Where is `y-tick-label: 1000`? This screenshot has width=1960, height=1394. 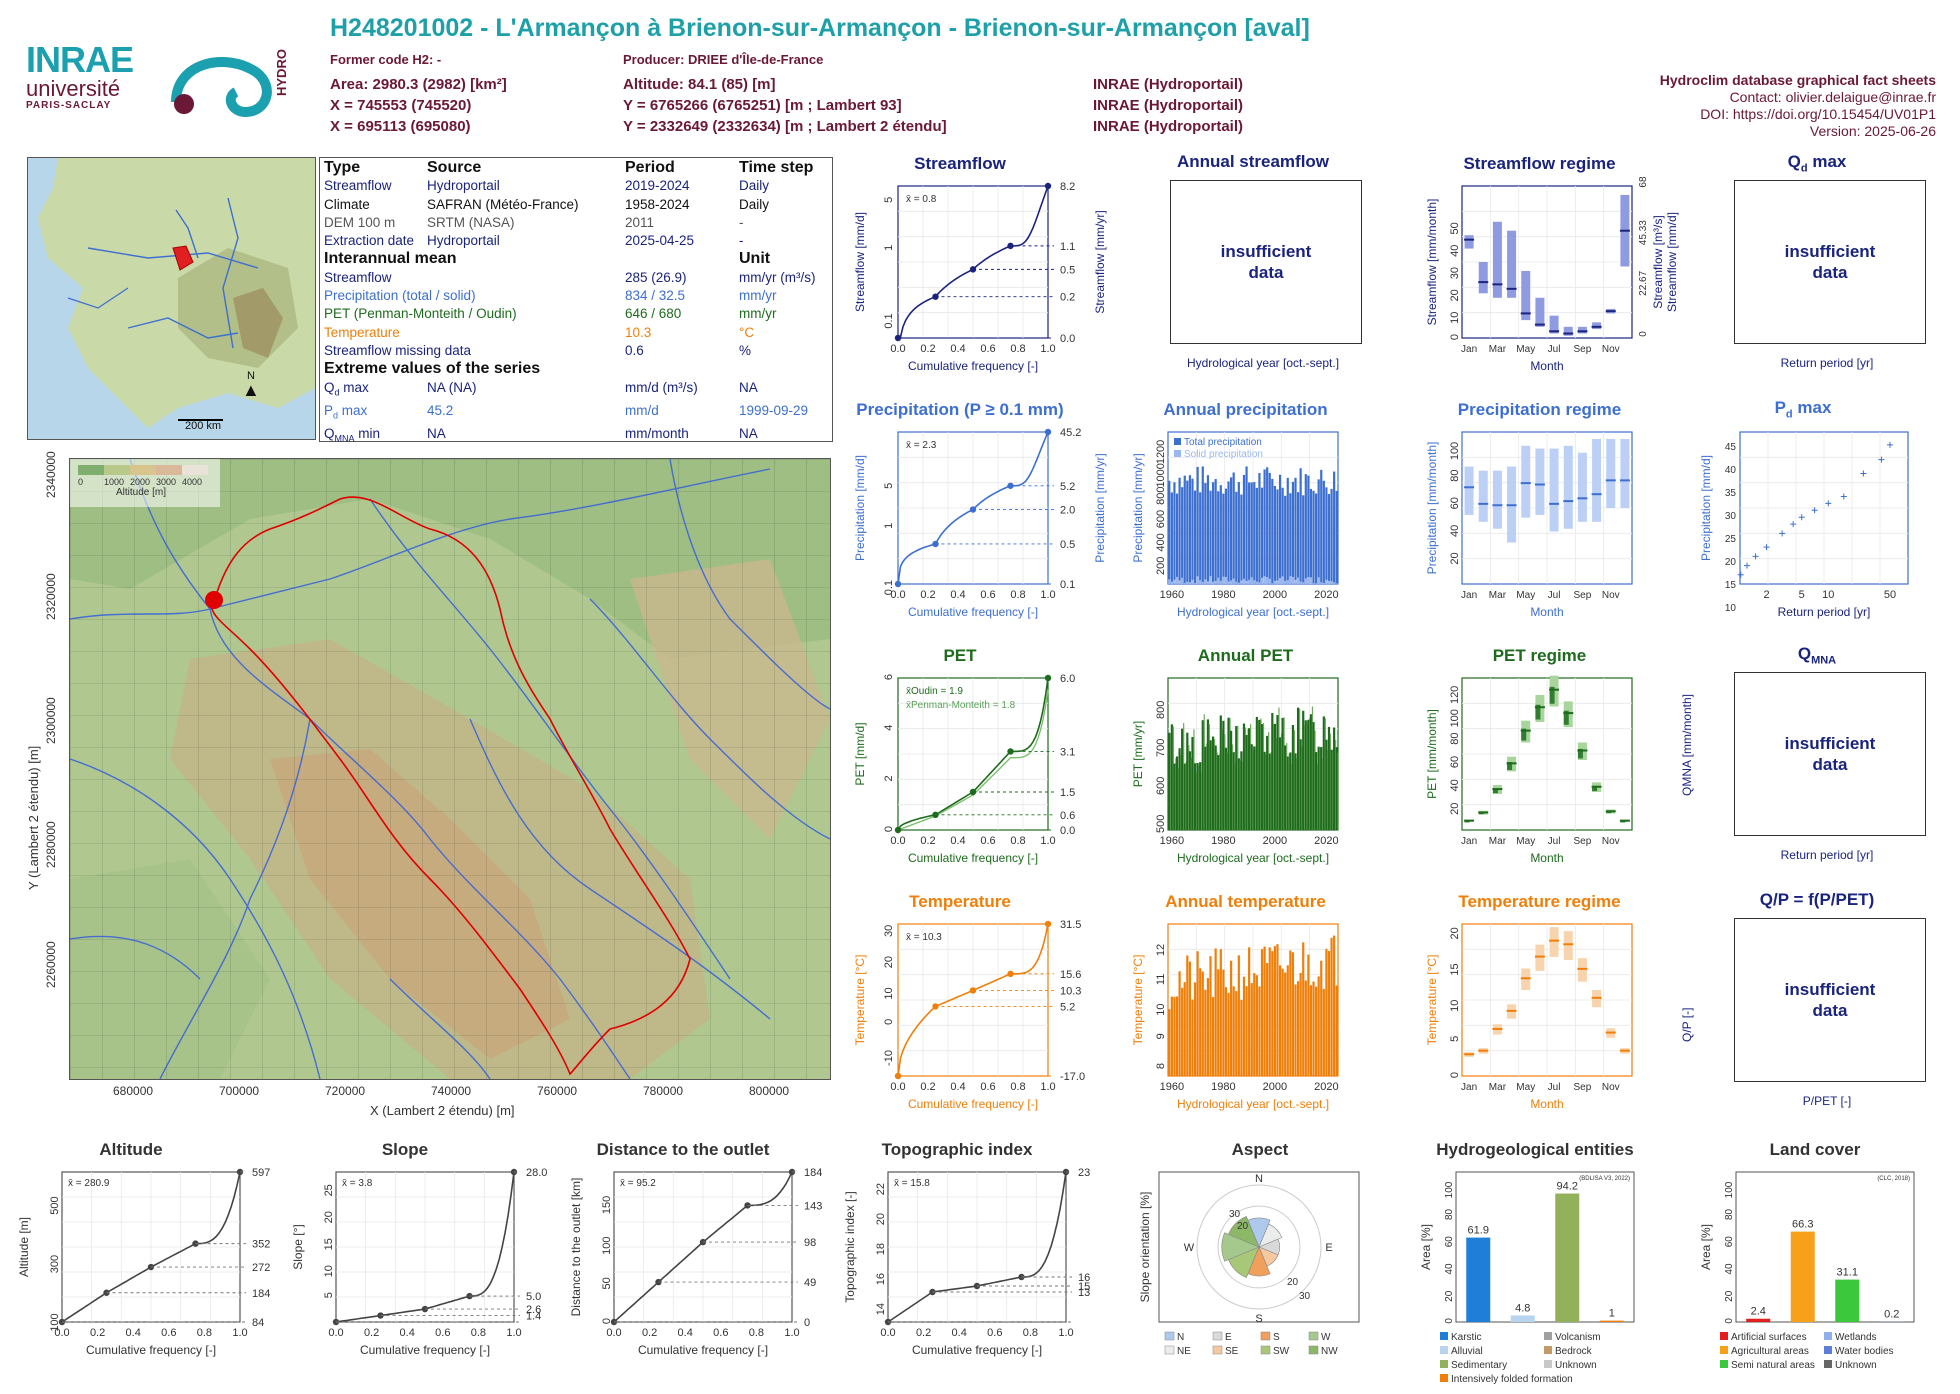
y-tick-label: 1000 is located at coordinates (1161, 475).